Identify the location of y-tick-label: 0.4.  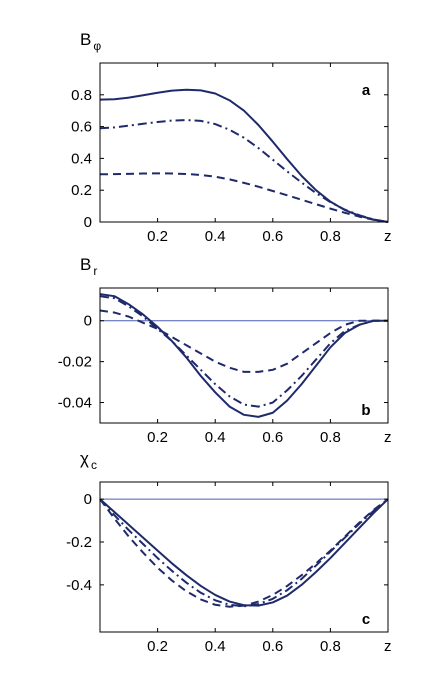
(81, 158).